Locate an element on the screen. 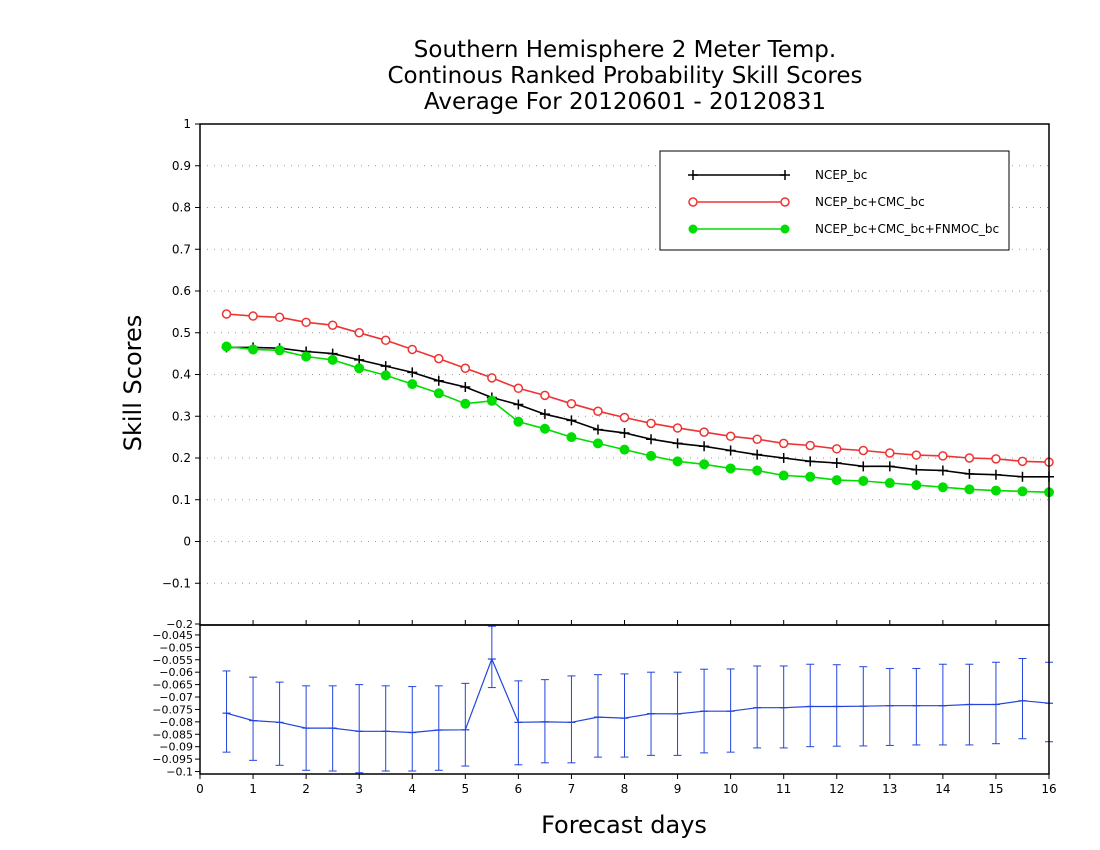 The height and width of the screenshot is (850, 1100). top-y-tick-label: 0.8 is located at coordinates (181, 208).